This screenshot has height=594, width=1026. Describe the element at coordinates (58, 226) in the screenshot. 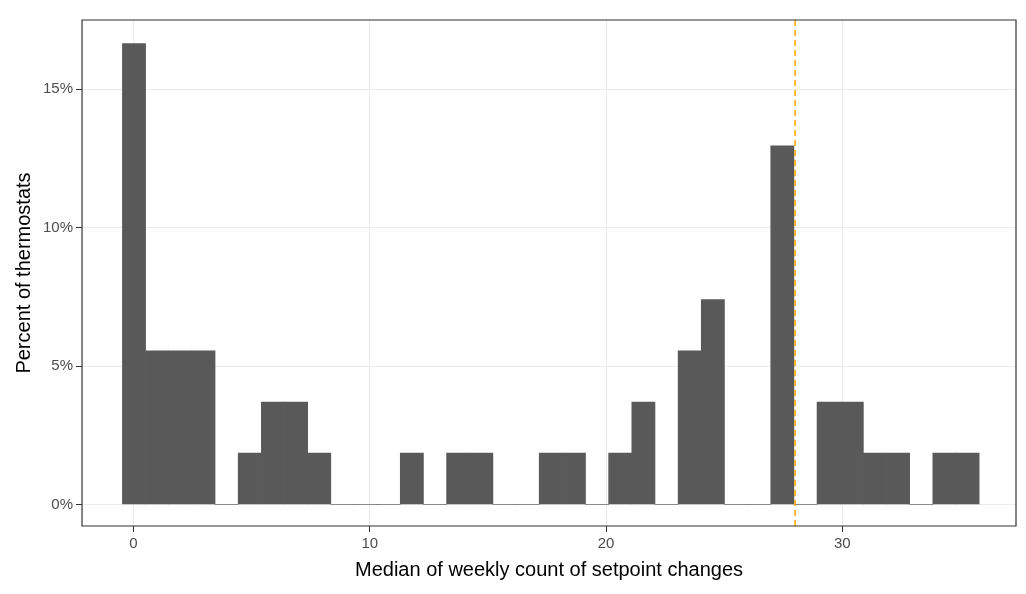

I see `y-tick-label: 10%` at that location.